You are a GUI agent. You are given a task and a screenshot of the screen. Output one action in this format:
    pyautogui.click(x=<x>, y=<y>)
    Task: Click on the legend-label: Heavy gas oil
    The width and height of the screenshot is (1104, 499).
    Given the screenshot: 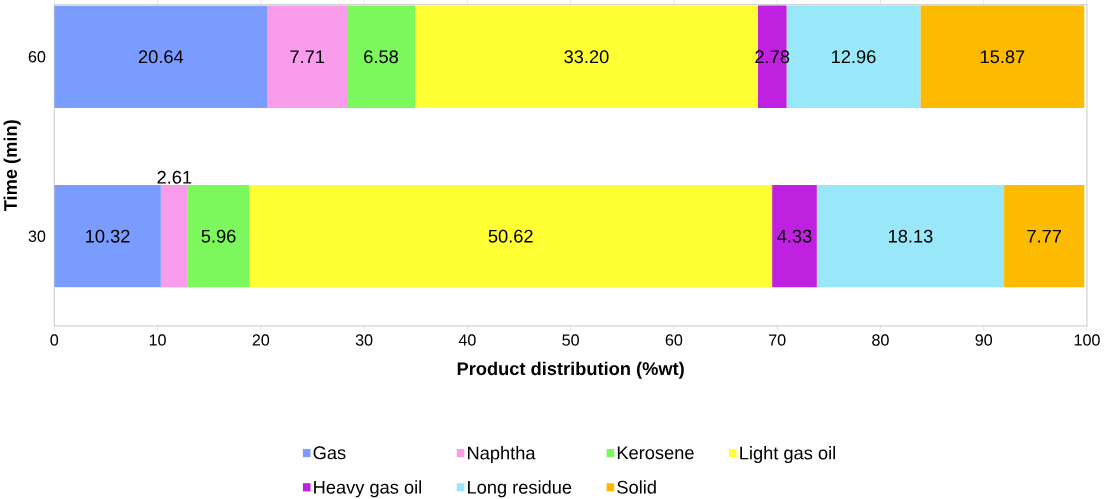 What is the action you would take?
    pyautogui.click(x=367, y=489)
    